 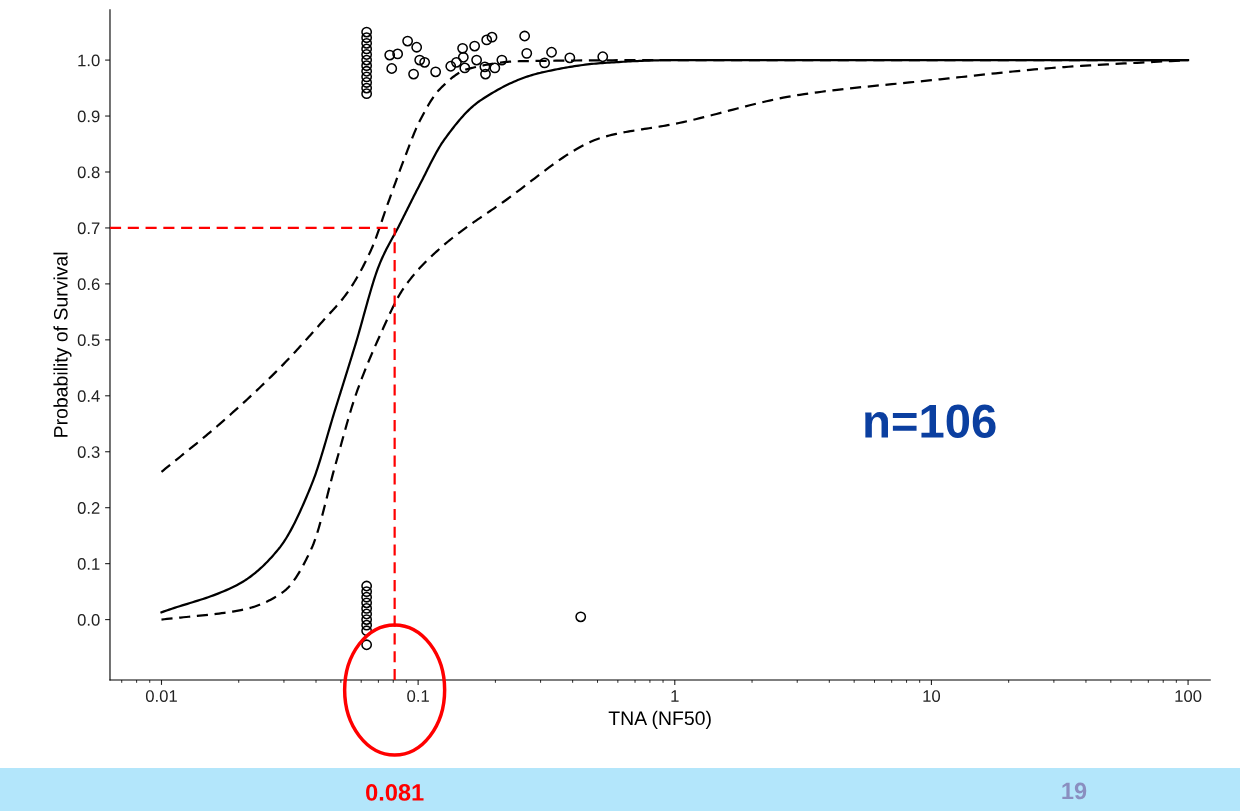 What do you see at coordinates (88, 116) in the screenshot?
I see `y-tick-label: 0.9` at bounding box center [88, 116].